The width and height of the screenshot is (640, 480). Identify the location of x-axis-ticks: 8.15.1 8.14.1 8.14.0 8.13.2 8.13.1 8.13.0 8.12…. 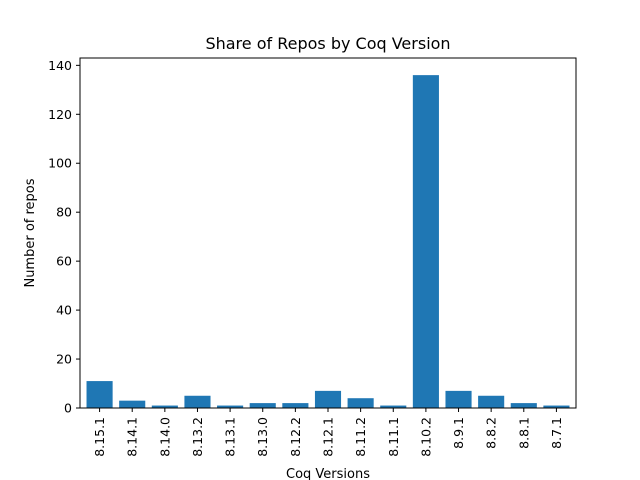
(328, 432).